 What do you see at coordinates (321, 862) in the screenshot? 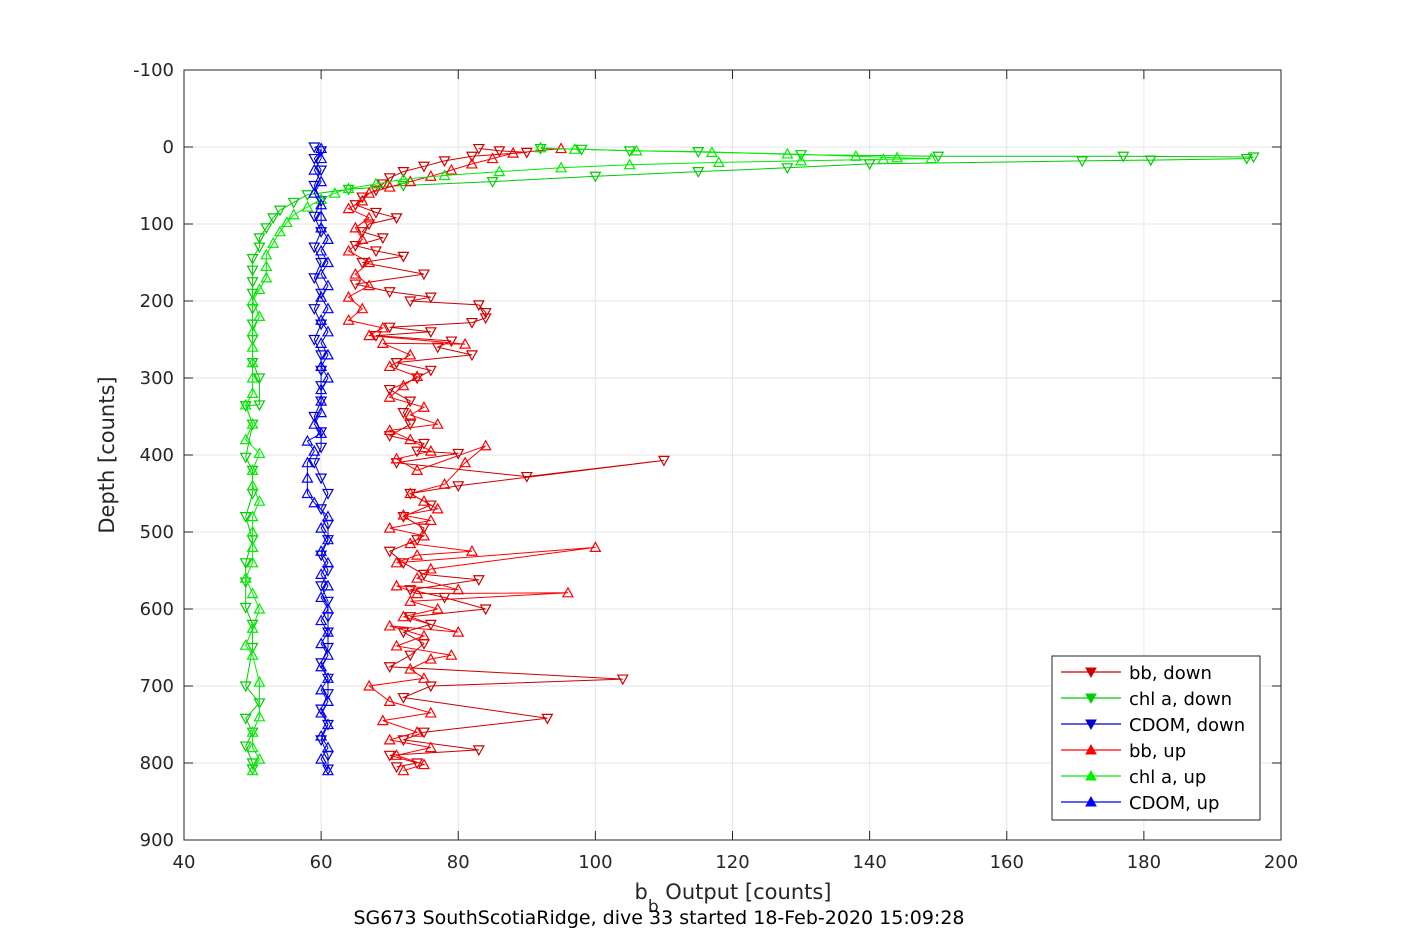
I see `x-tick-label: 60` at bounding box center [321, 862].